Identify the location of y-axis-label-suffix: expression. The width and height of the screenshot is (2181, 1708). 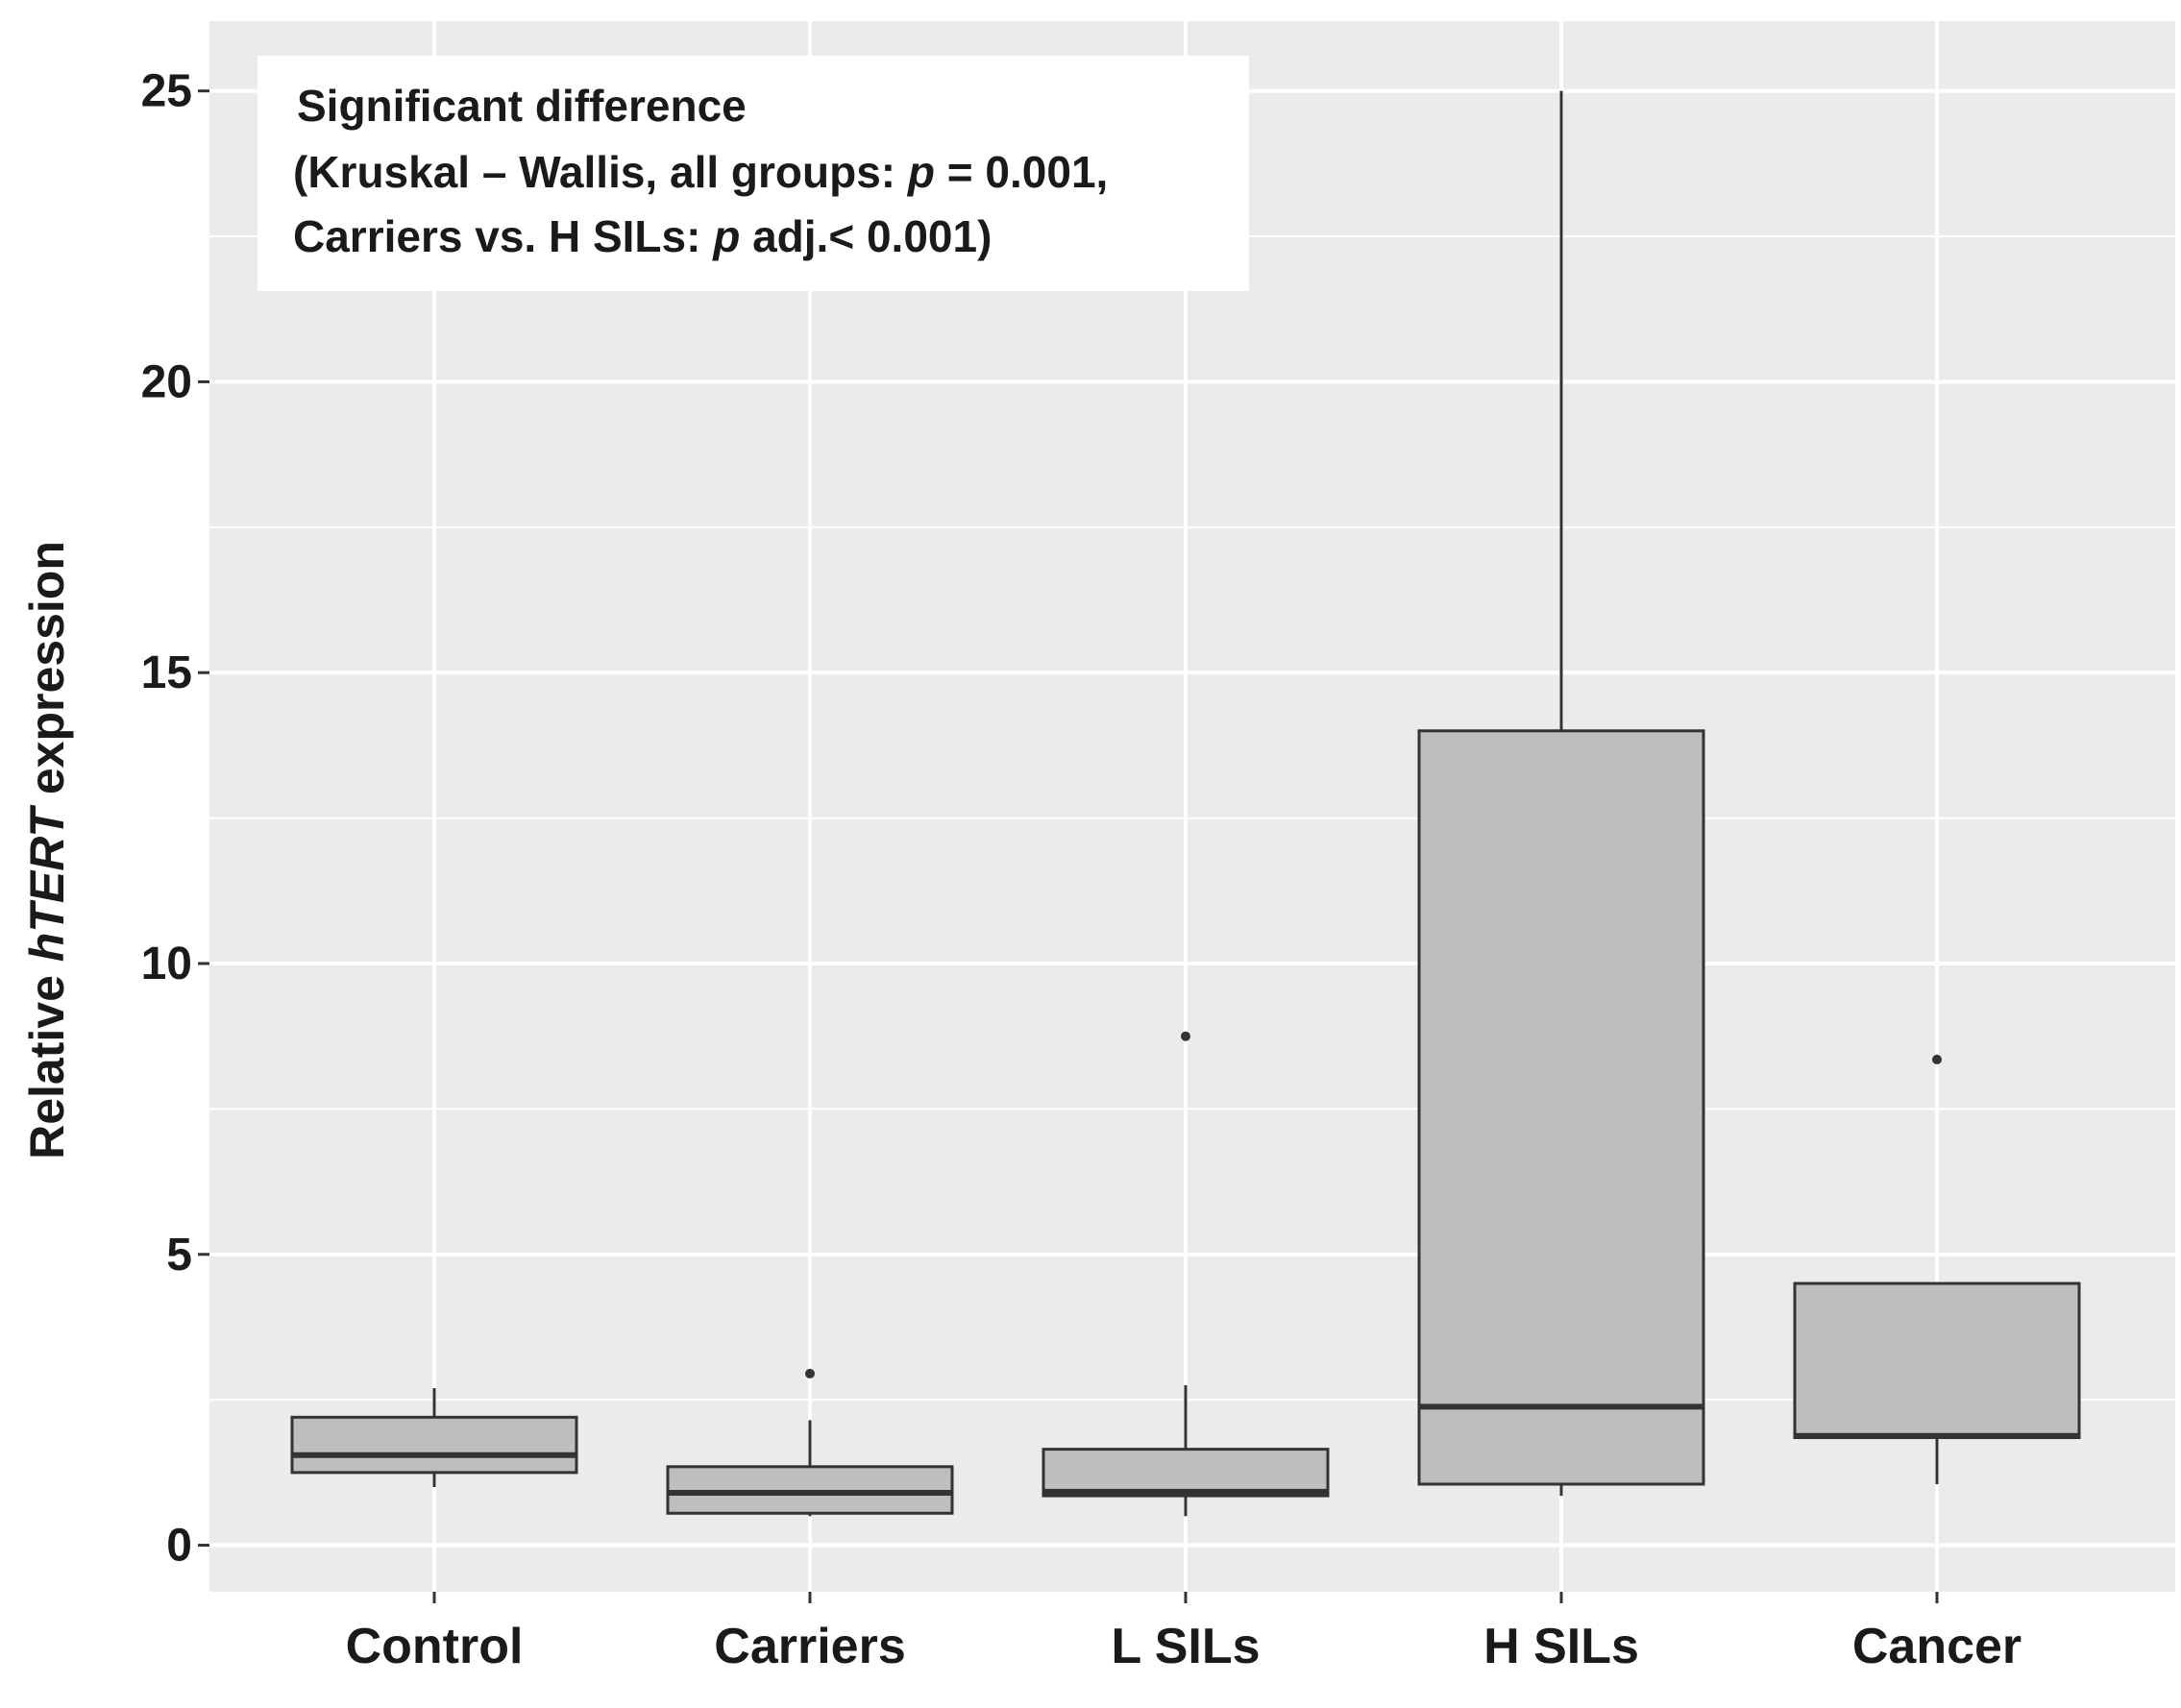
(47, 674).